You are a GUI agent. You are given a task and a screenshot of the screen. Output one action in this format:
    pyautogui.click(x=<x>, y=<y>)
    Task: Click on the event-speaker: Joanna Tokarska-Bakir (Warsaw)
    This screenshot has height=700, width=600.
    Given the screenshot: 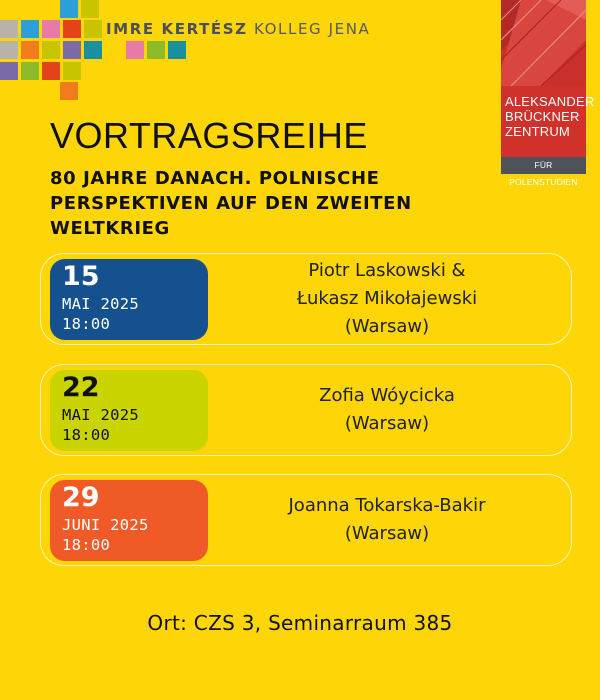 What is the action you would take?
    pyautogui.click(x=387, y=519)
    